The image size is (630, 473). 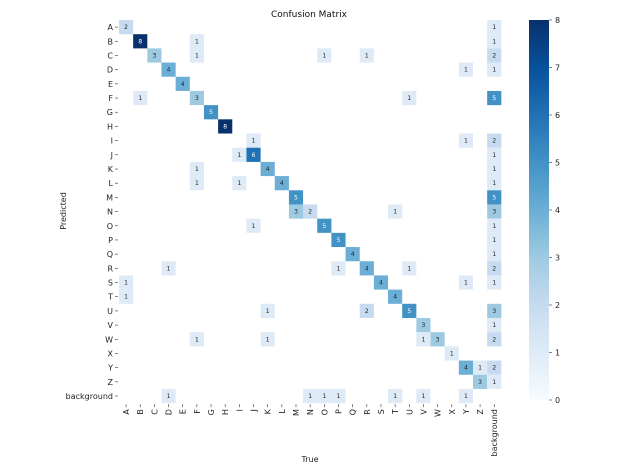 I want to click on x-tick-label: X, so click(x=452, y=412).